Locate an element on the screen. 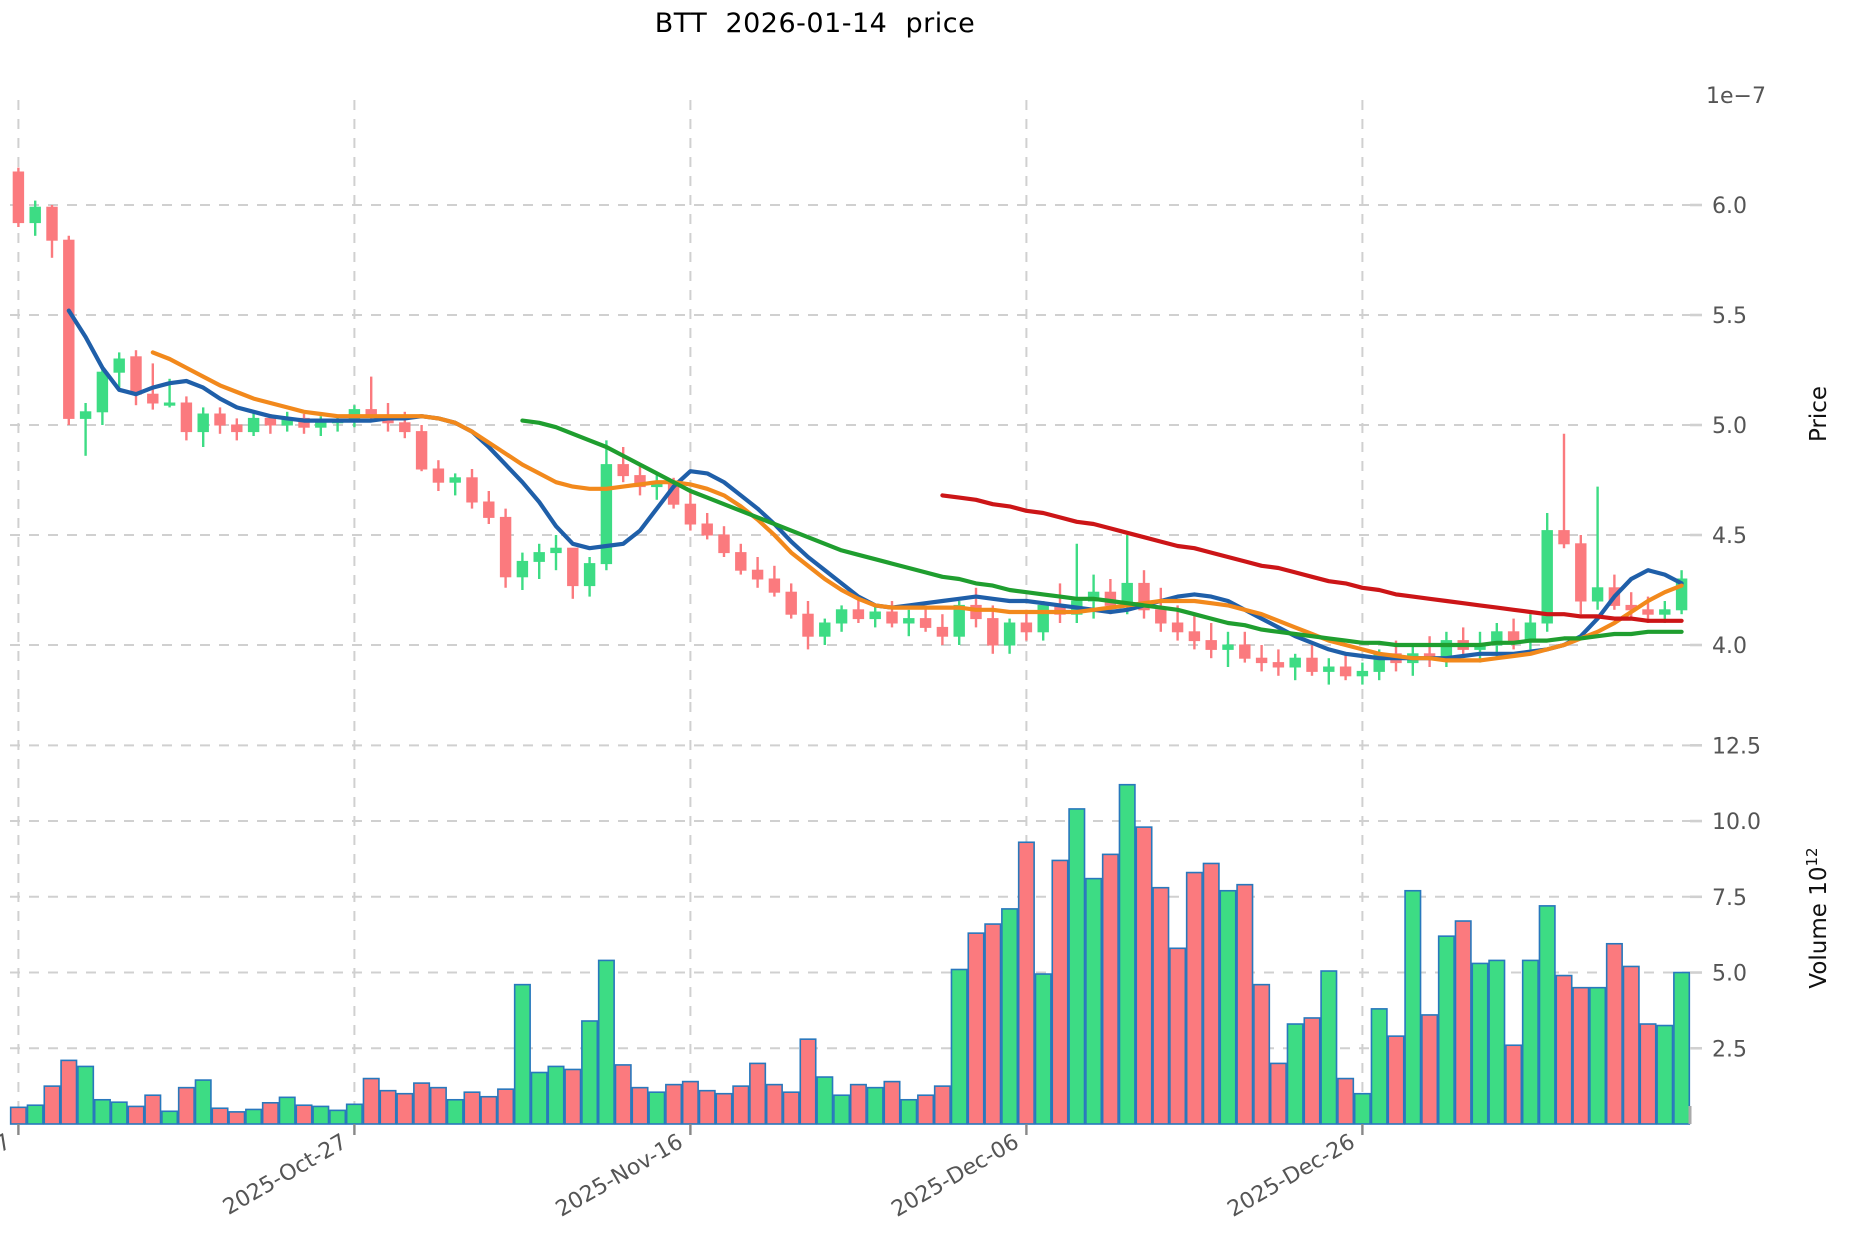 Image resolution: width=1852 pixels, height=1246 pixels. tick-label: 2.5 is located at coordinates (1729, 1049).